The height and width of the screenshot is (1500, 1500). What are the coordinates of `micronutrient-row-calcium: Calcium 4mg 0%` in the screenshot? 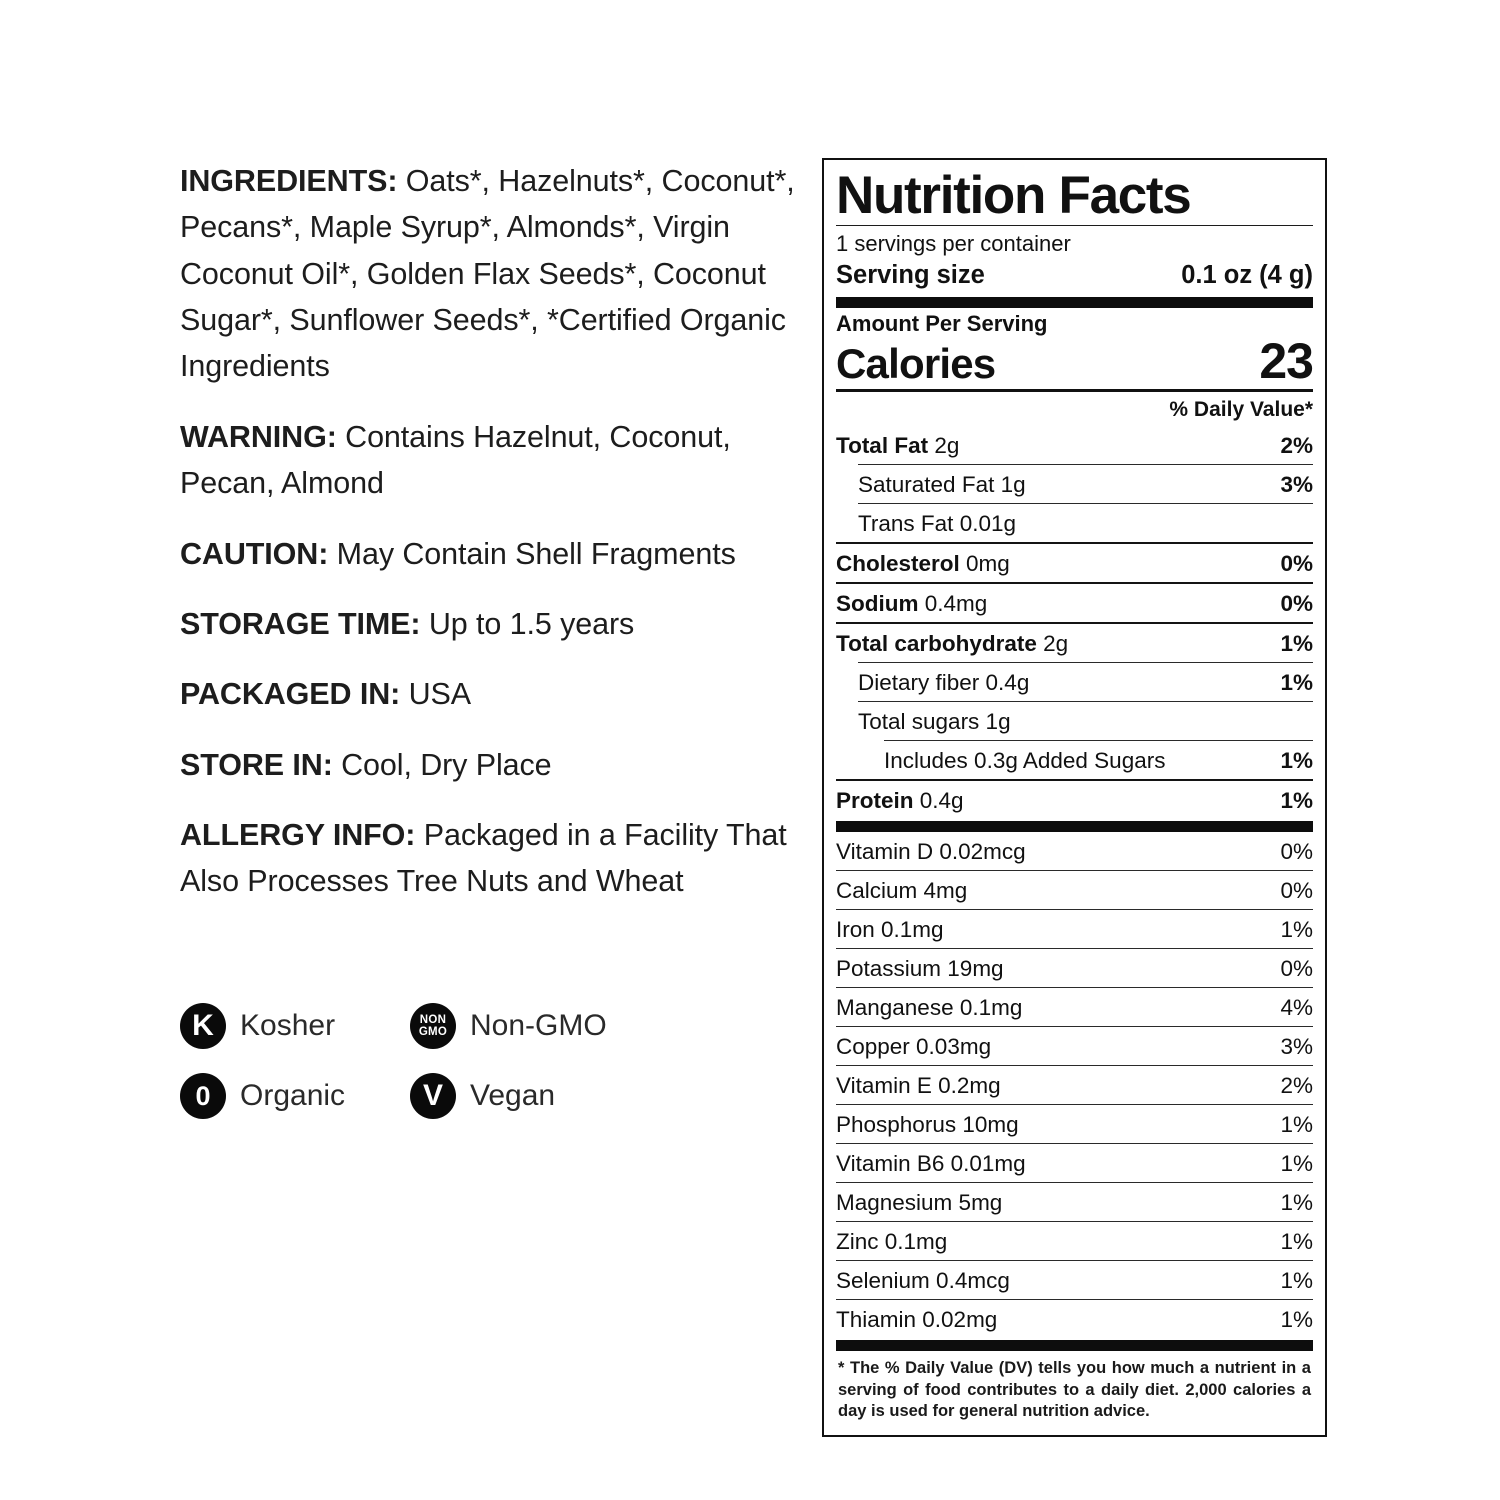 It's located at (1074, 889).